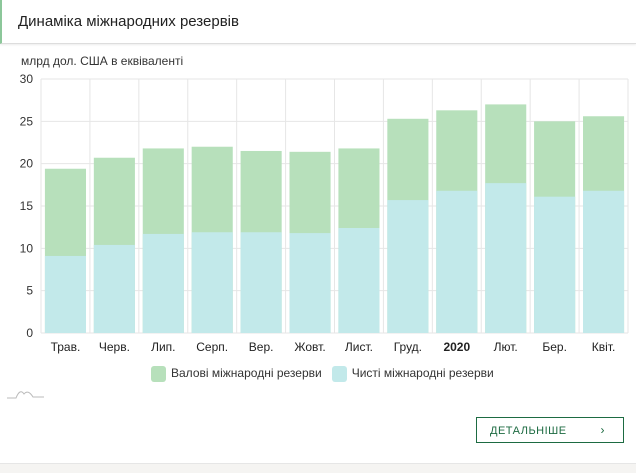 This screenshot has width=636, height=473. I want to click on x-tick-label: Серп., so click(212, 347).